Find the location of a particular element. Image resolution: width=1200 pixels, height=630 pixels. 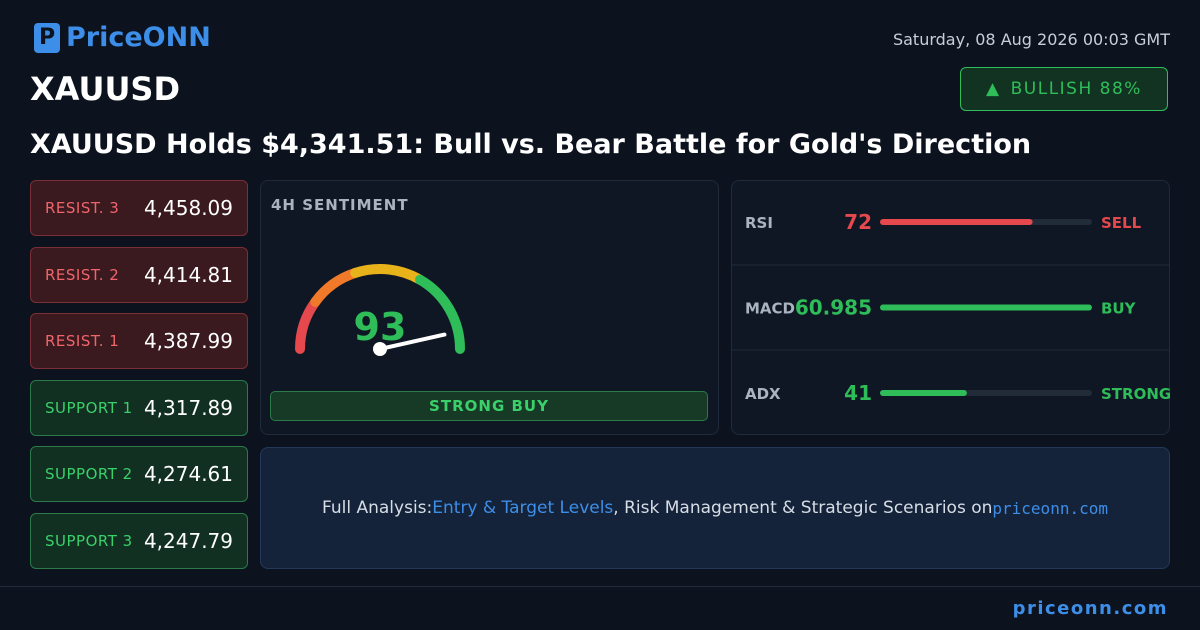

level-value: 4,247.79 is located at coordinates (188, 541).